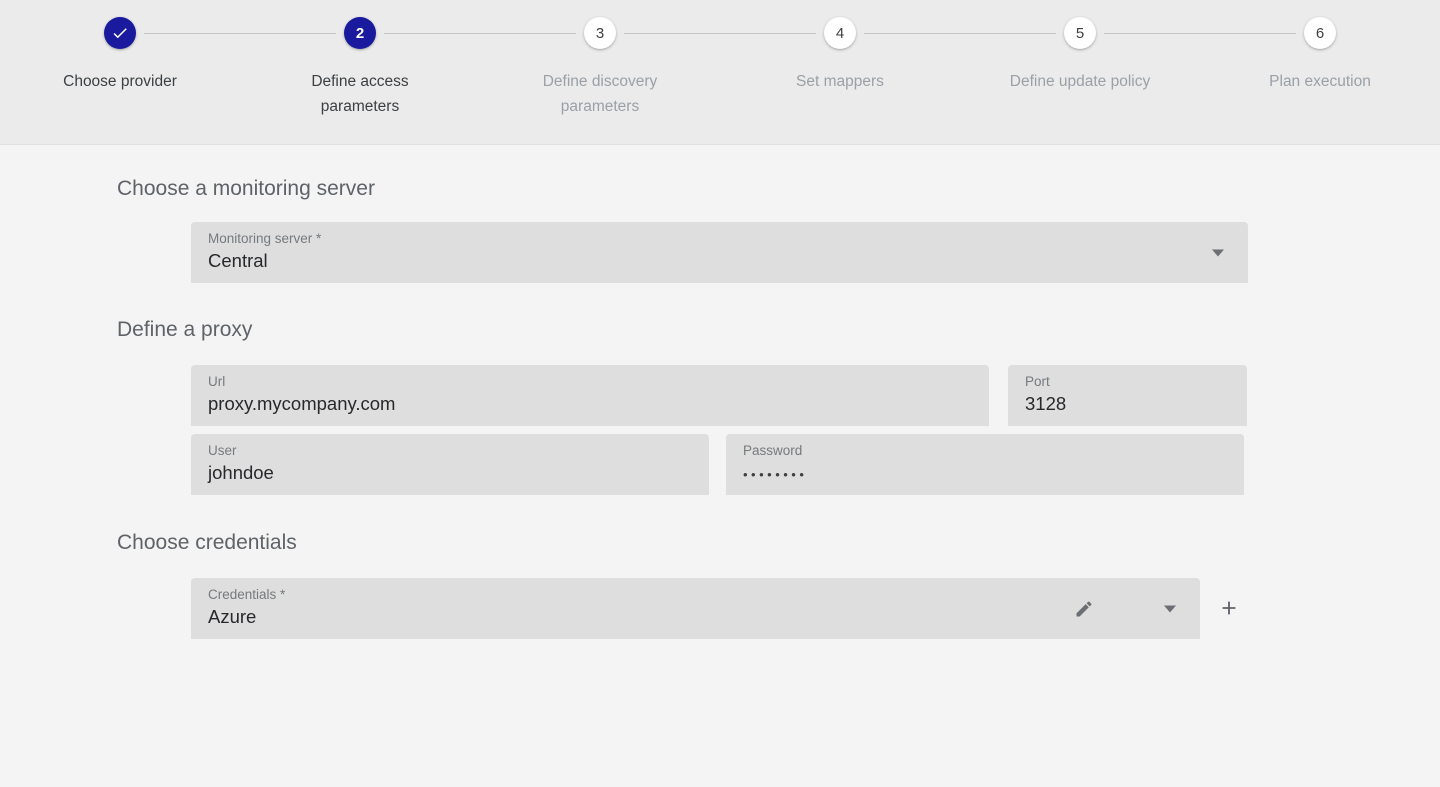 This screenshot has height=787, width=1440. What do you see at coordinates (120, 81) in the screenshot?
I see `stepper-label-1: Choose provider` at bounding box center [120, 81].